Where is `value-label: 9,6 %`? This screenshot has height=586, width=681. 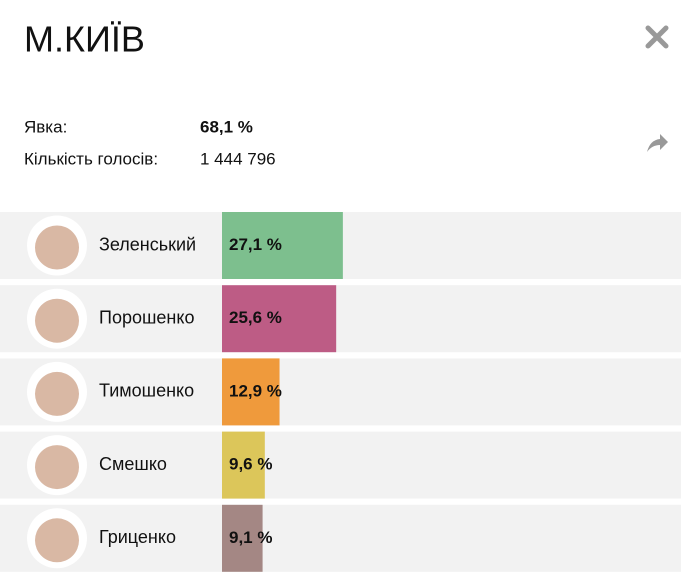 value-label: 9,6 % is located at coordinates (250, 464).